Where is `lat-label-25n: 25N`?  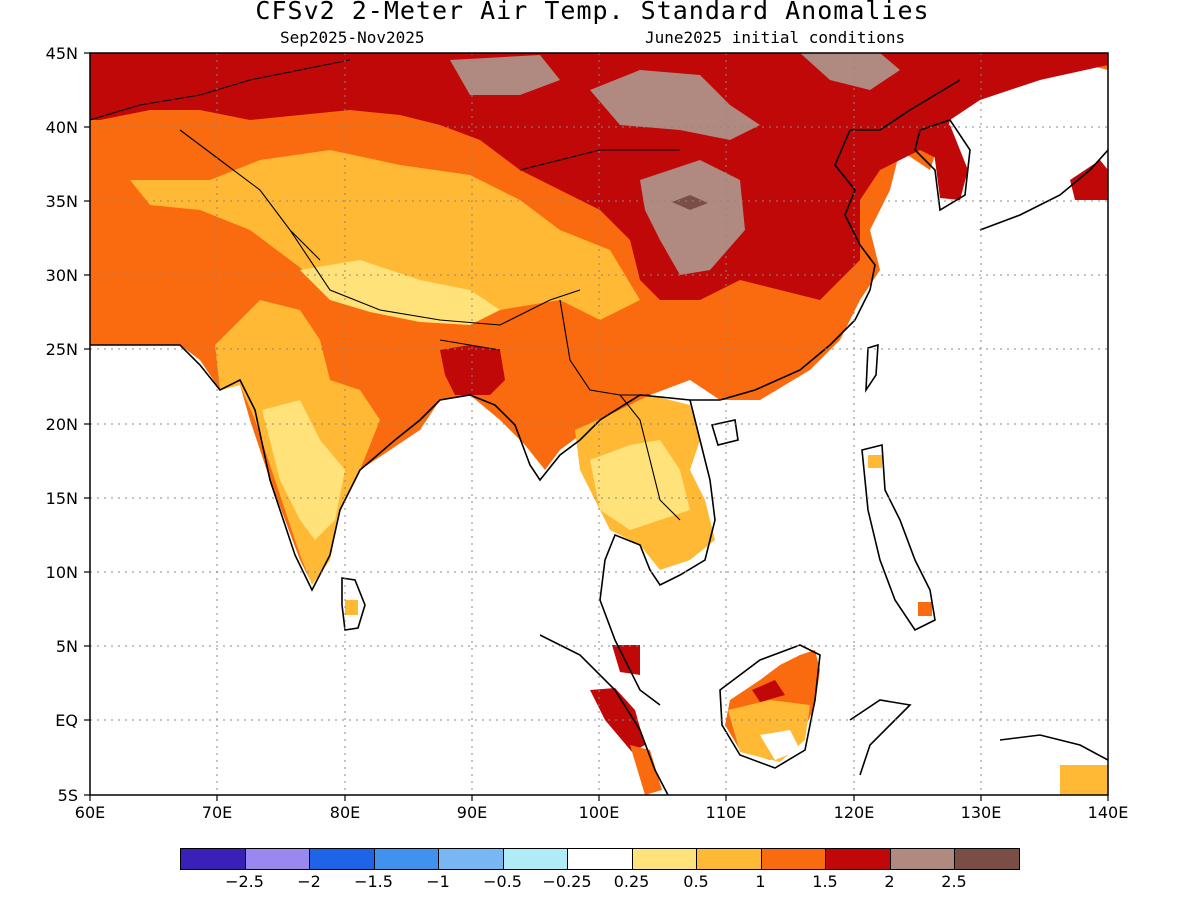
lat-label-25n: 25N is located at coordinates (61, 349).